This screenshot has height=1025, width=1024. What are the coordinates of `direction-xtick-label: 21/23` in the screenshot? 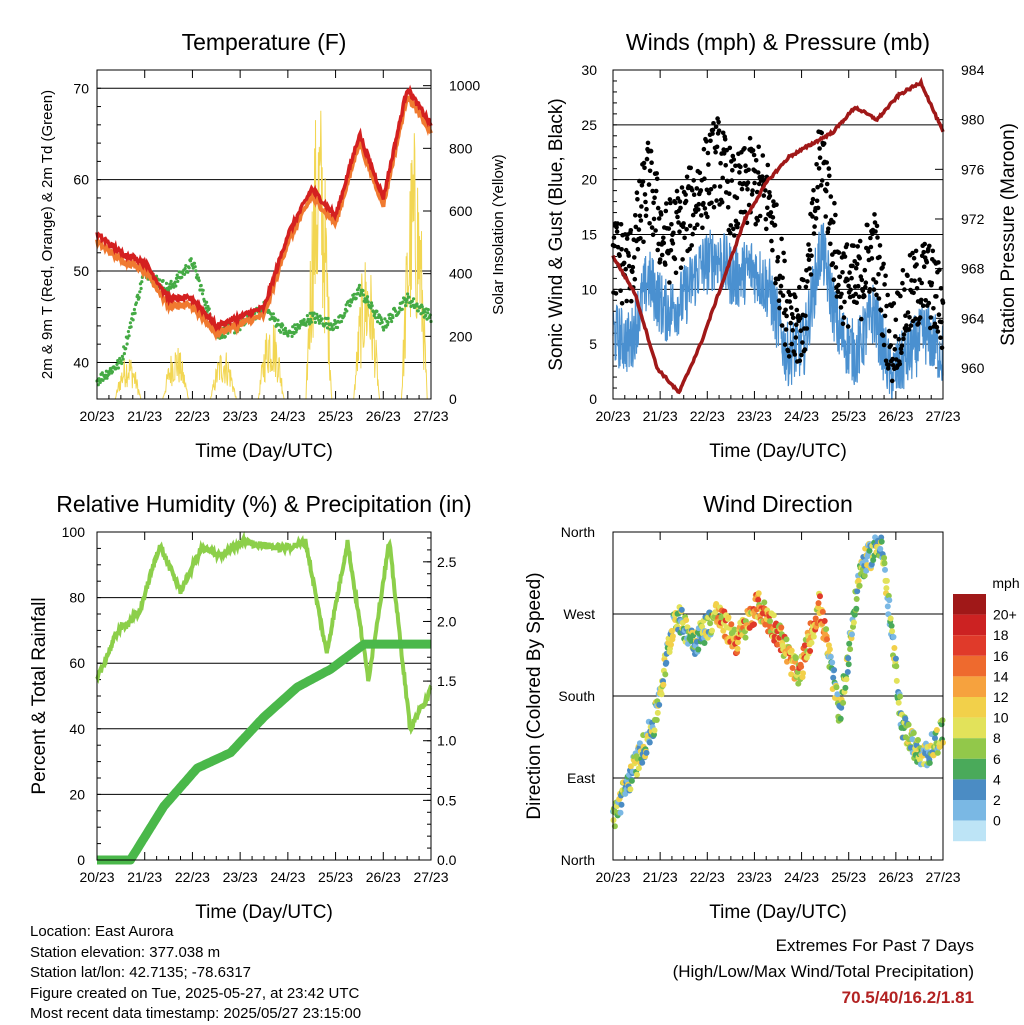 It's located at (660, 877).